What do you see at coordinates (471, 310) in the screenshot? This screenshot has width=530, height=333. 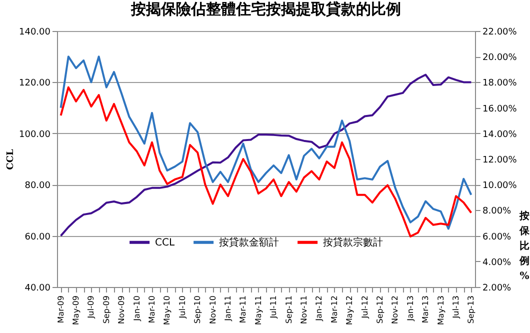 I see `x-tick-label: Sep-13` at bounding box center [471, 310].